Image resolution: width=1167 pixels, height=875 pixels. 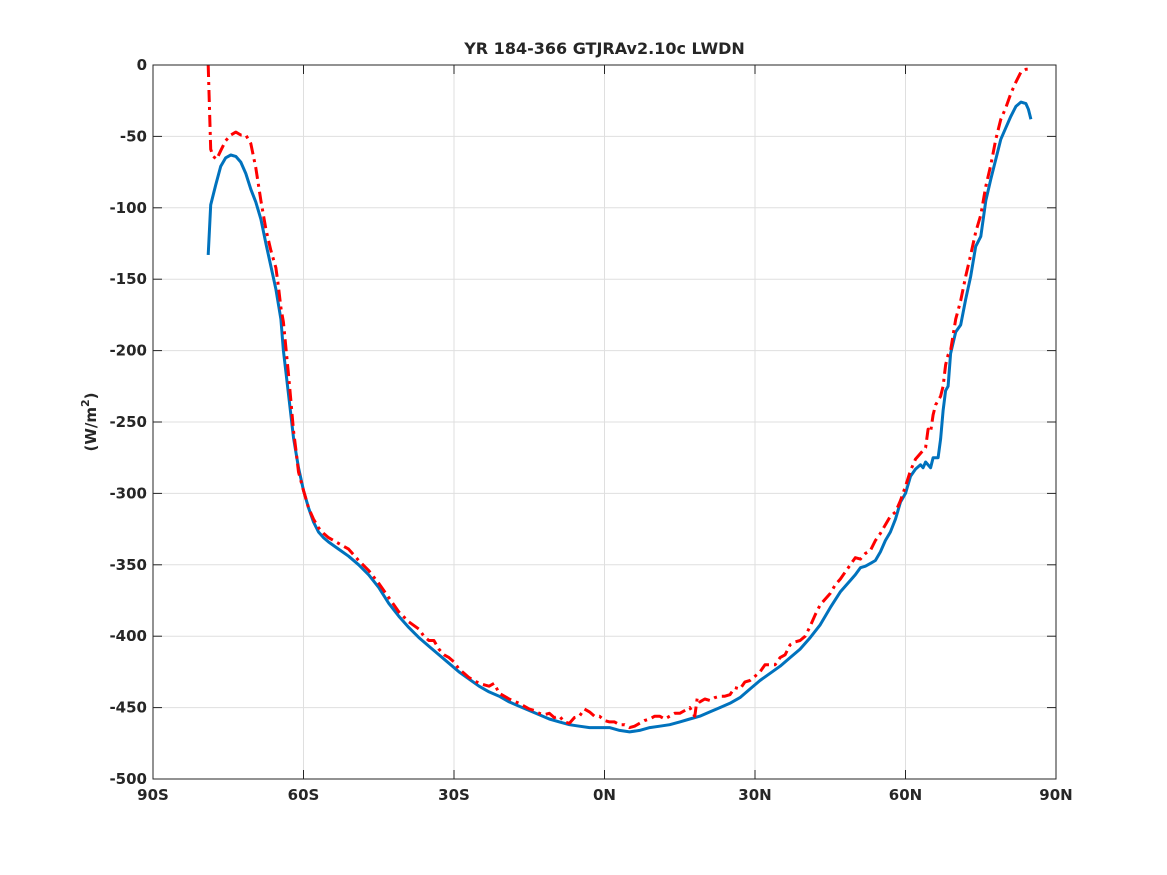 I want to click on y-axis-label-main: (W/m, so click(x=91, y=429).